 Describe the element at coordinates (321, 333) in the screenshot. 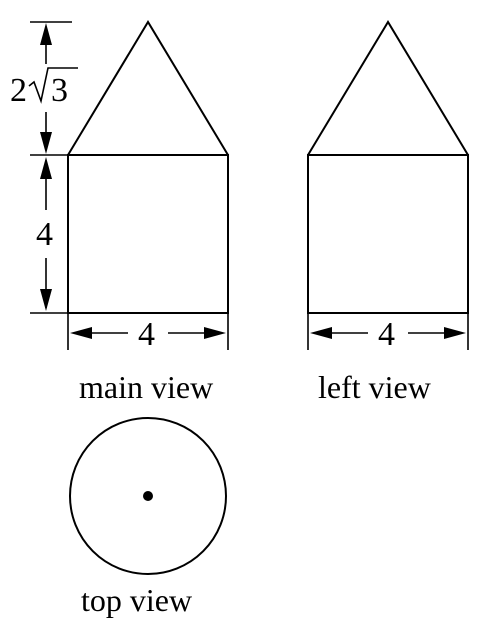

I see `left-width-arrowhead-left` at that location.